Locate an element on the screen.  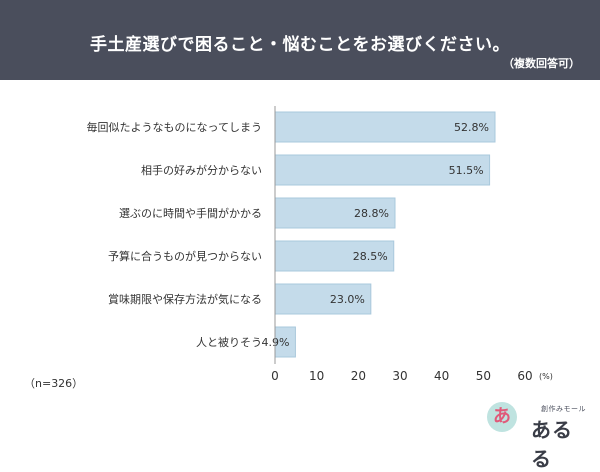
logo-bubble-icon: あ is located at coordinates (502, 417).